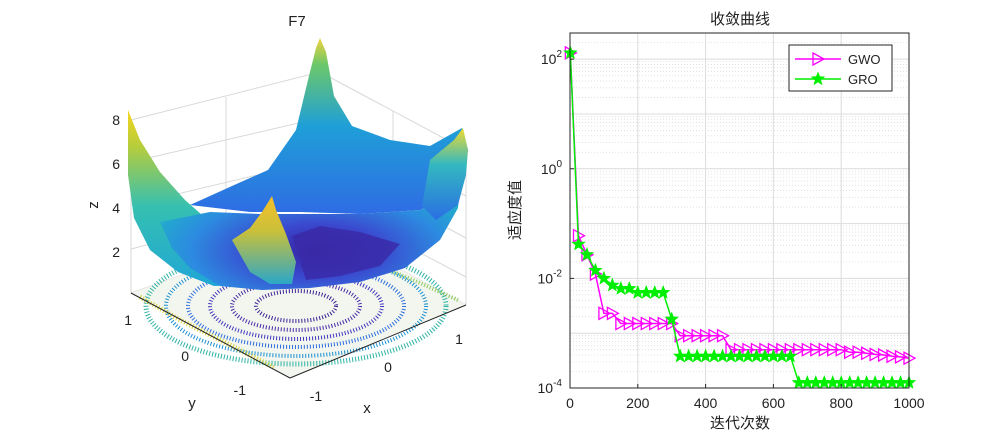 The image size is (1000, 437). What do you see at coordinates (908, 403) in the screenshot?
I see `x-tick-label: 1000` at bounding box center [908, 403].